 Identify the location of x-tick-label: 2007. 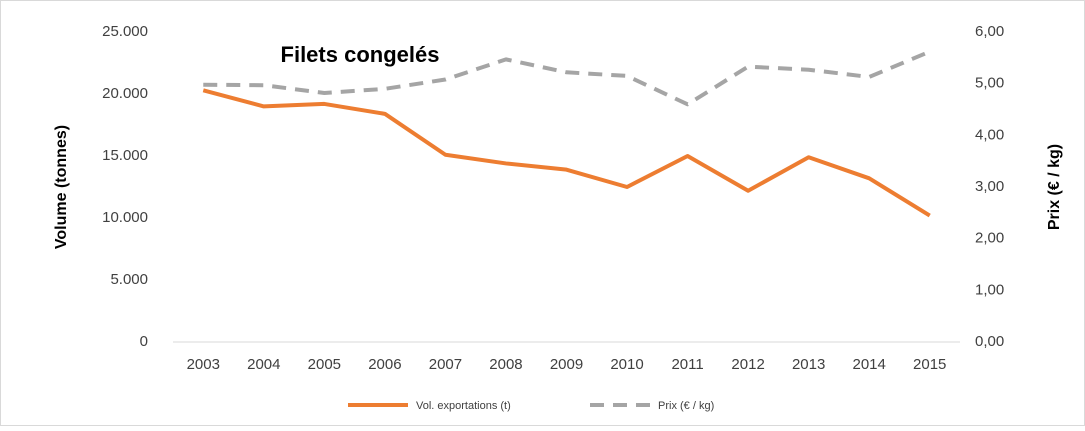
(445, 364).